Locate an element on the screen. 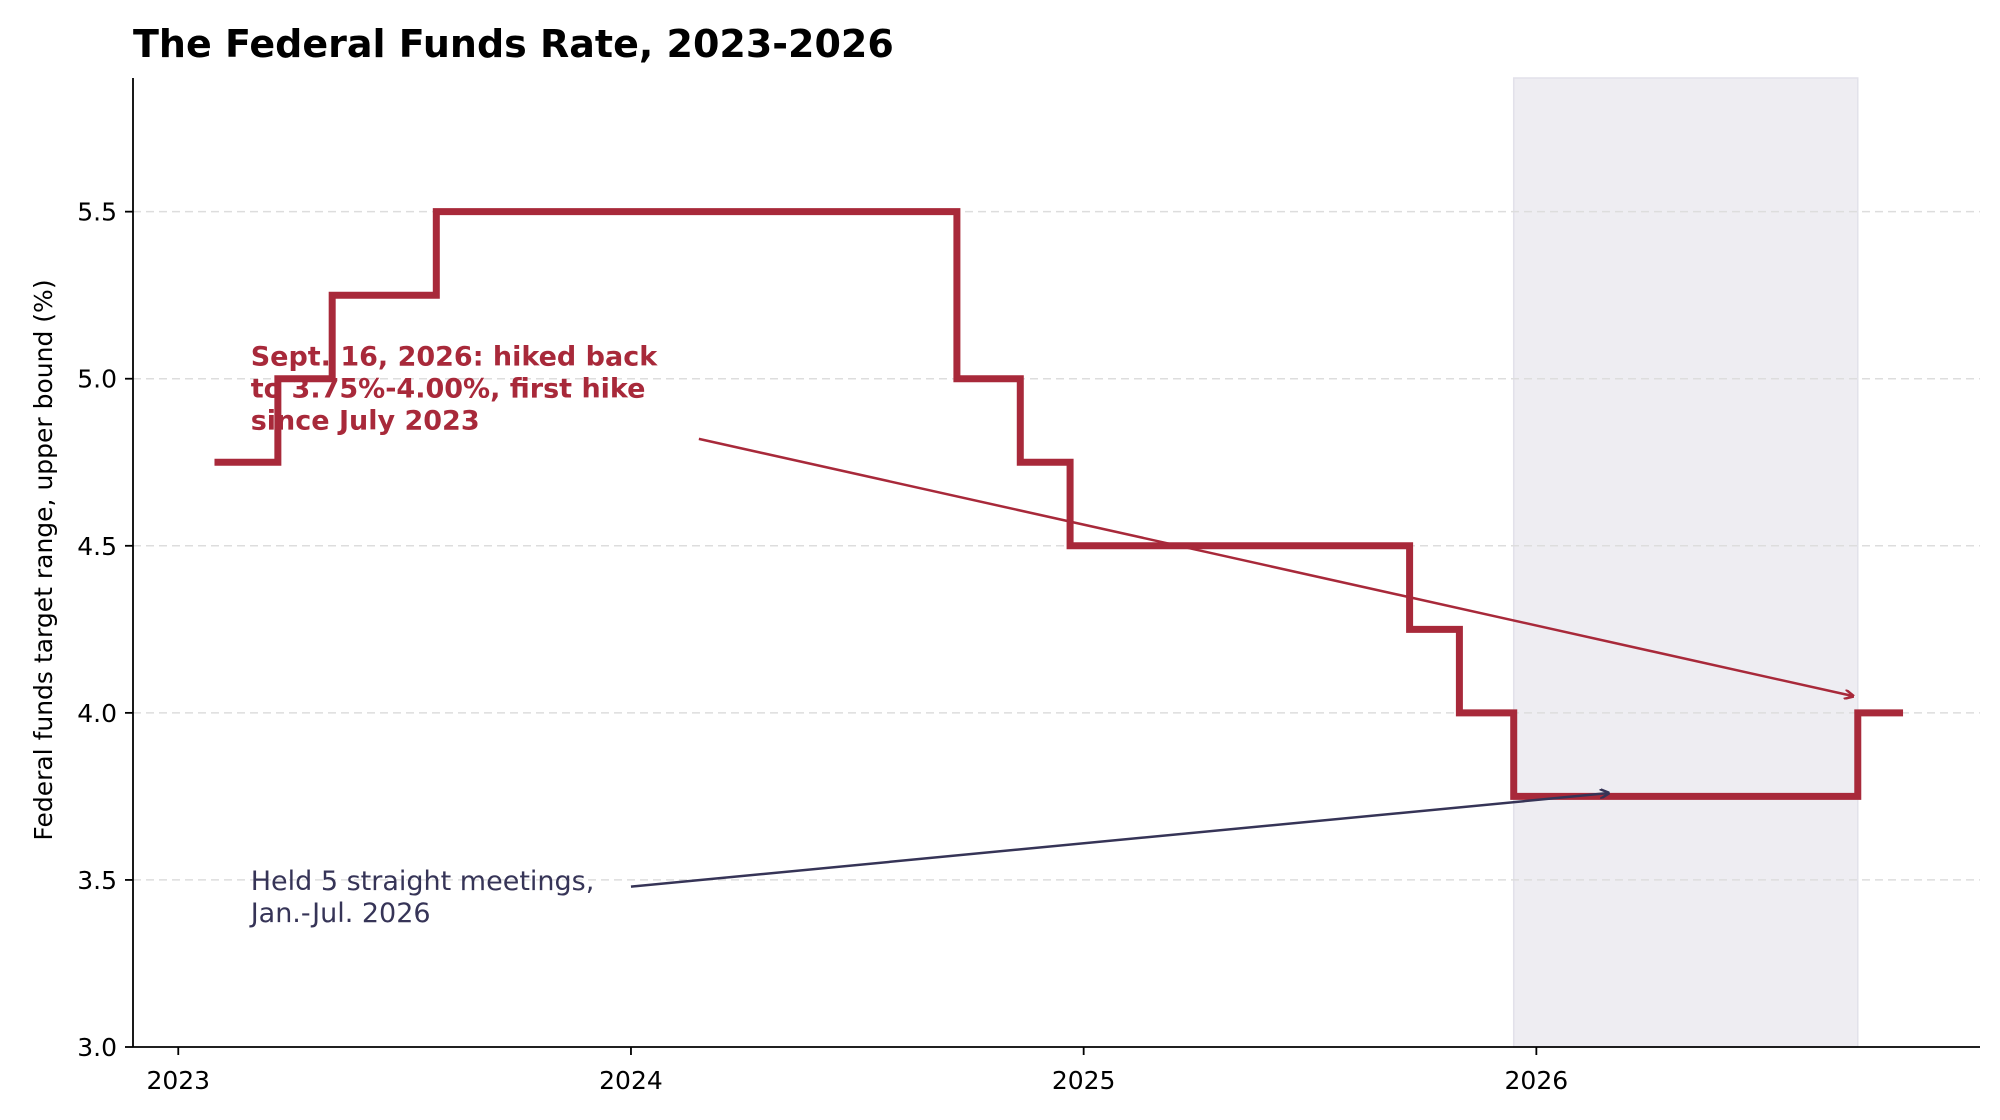 The image size is (2000, 1120). annotation-line: since July 2023 is located at coordinates (365, 420).